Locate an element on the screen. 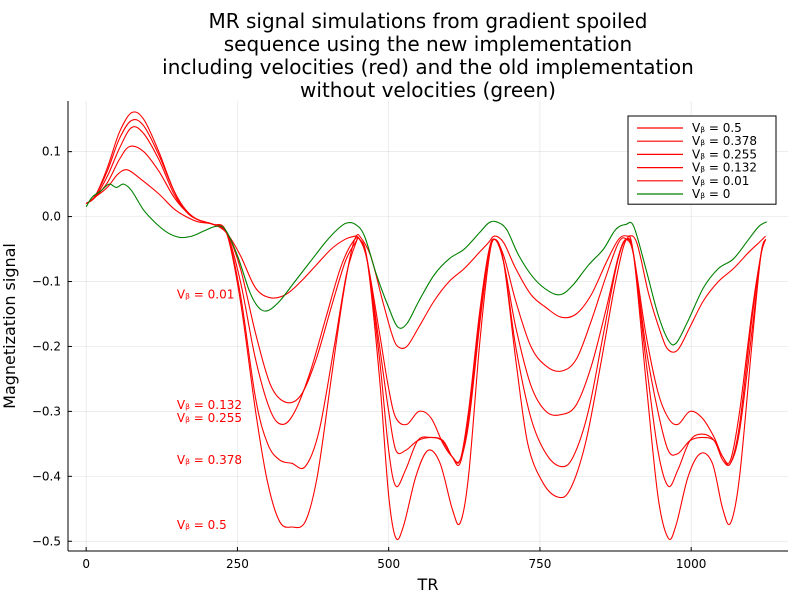  legend-entry: Vᵦ = 0.5 is located at coordinates (717, 128).